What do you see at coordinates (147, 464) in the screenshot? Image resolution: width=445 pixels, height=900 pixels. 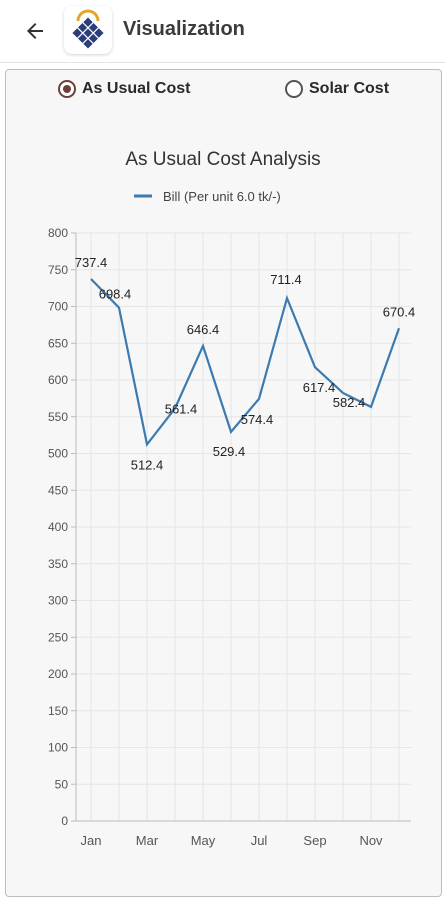 I see `data-label: 512.4` at bounding box center [147, 464].